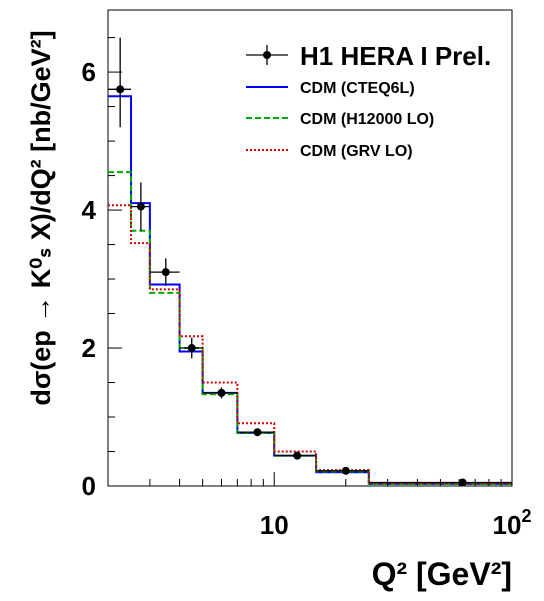 The width and height of the screenshot is (544, 601). I want to click on y-tick-label: 6, so click(89, 72).